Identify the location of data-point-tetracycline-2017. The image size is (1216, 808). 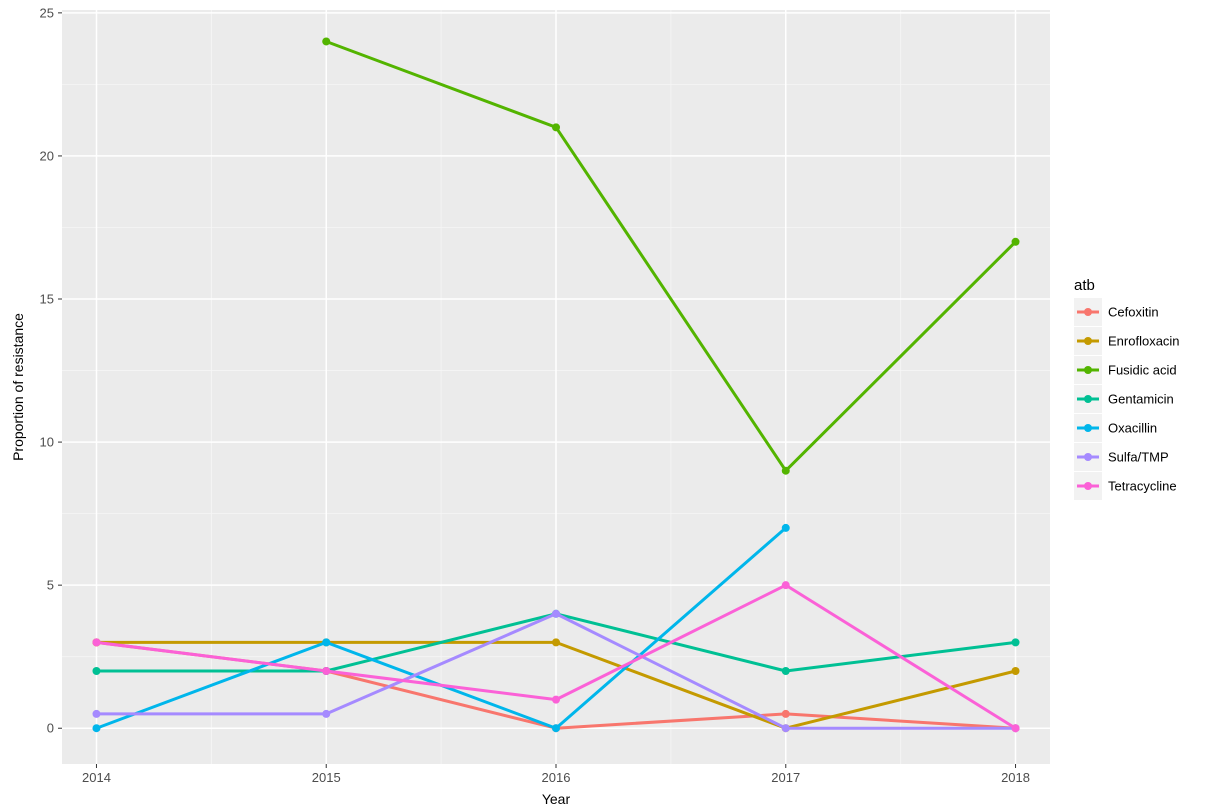
(785, 585).